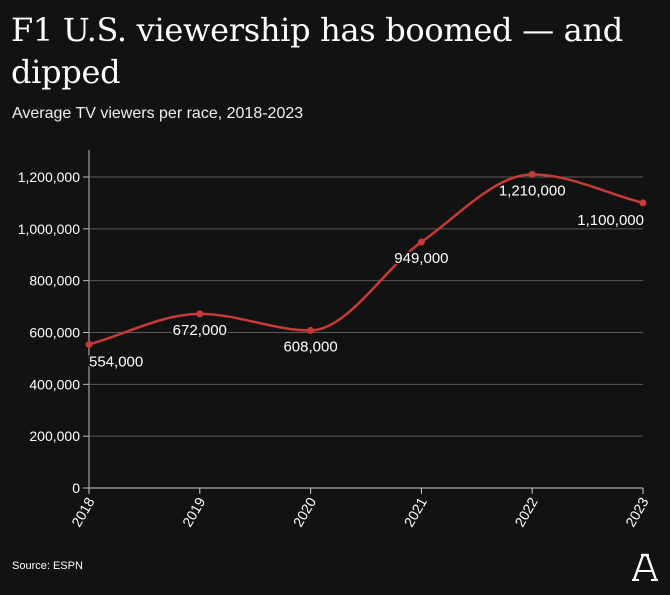  I want to click on y-tick-label: 200,000, so click(54, 436).